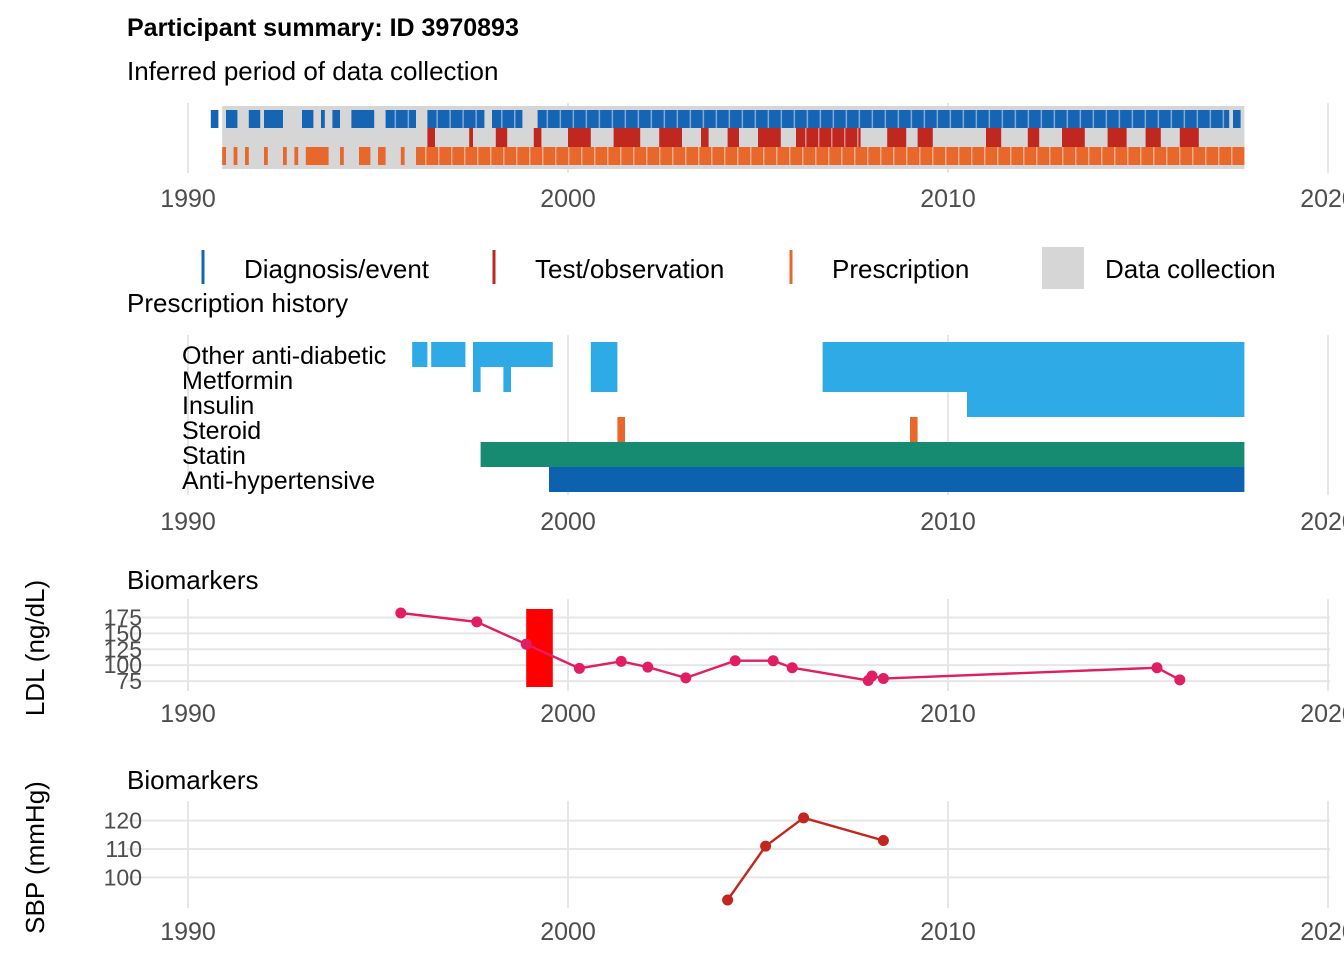 This screenshot has width=1344, height=960. What do you see at coordinates (948, 714) in the screenshot?
I see `ldl-x-tick-label: 2010` at bounding box center [948, 714].